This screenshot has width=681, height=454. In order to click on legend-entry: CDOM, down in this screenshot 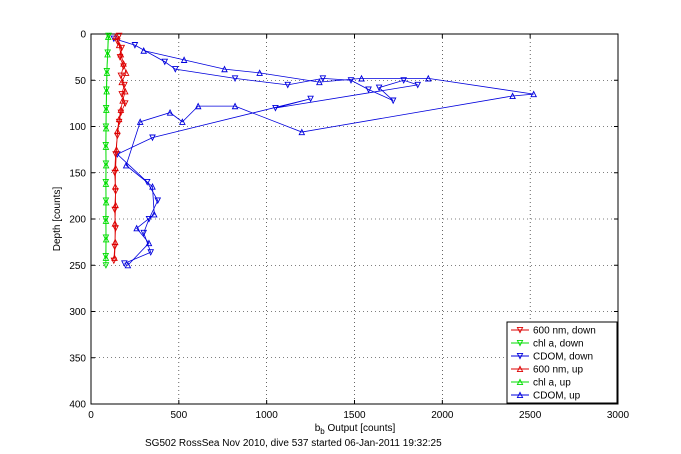, I will do `click(552, 357)`.